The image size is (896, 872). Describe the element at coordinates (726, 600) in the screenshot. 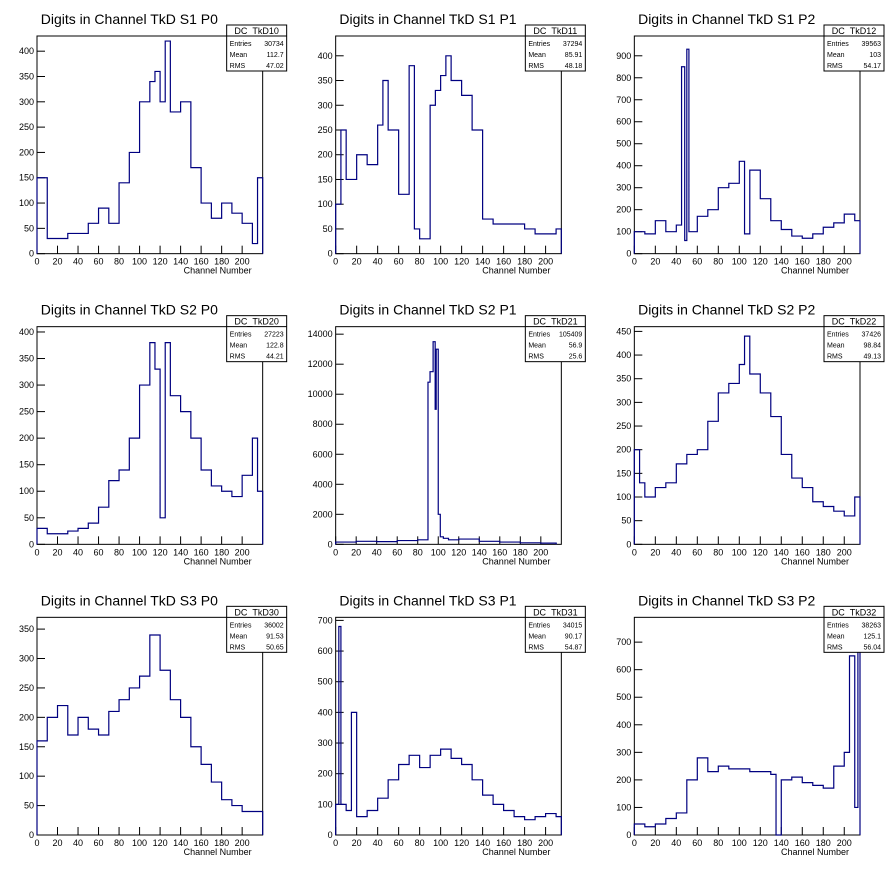

I see `chart-title: Digits in Channel TkD S3 P2` at that location.